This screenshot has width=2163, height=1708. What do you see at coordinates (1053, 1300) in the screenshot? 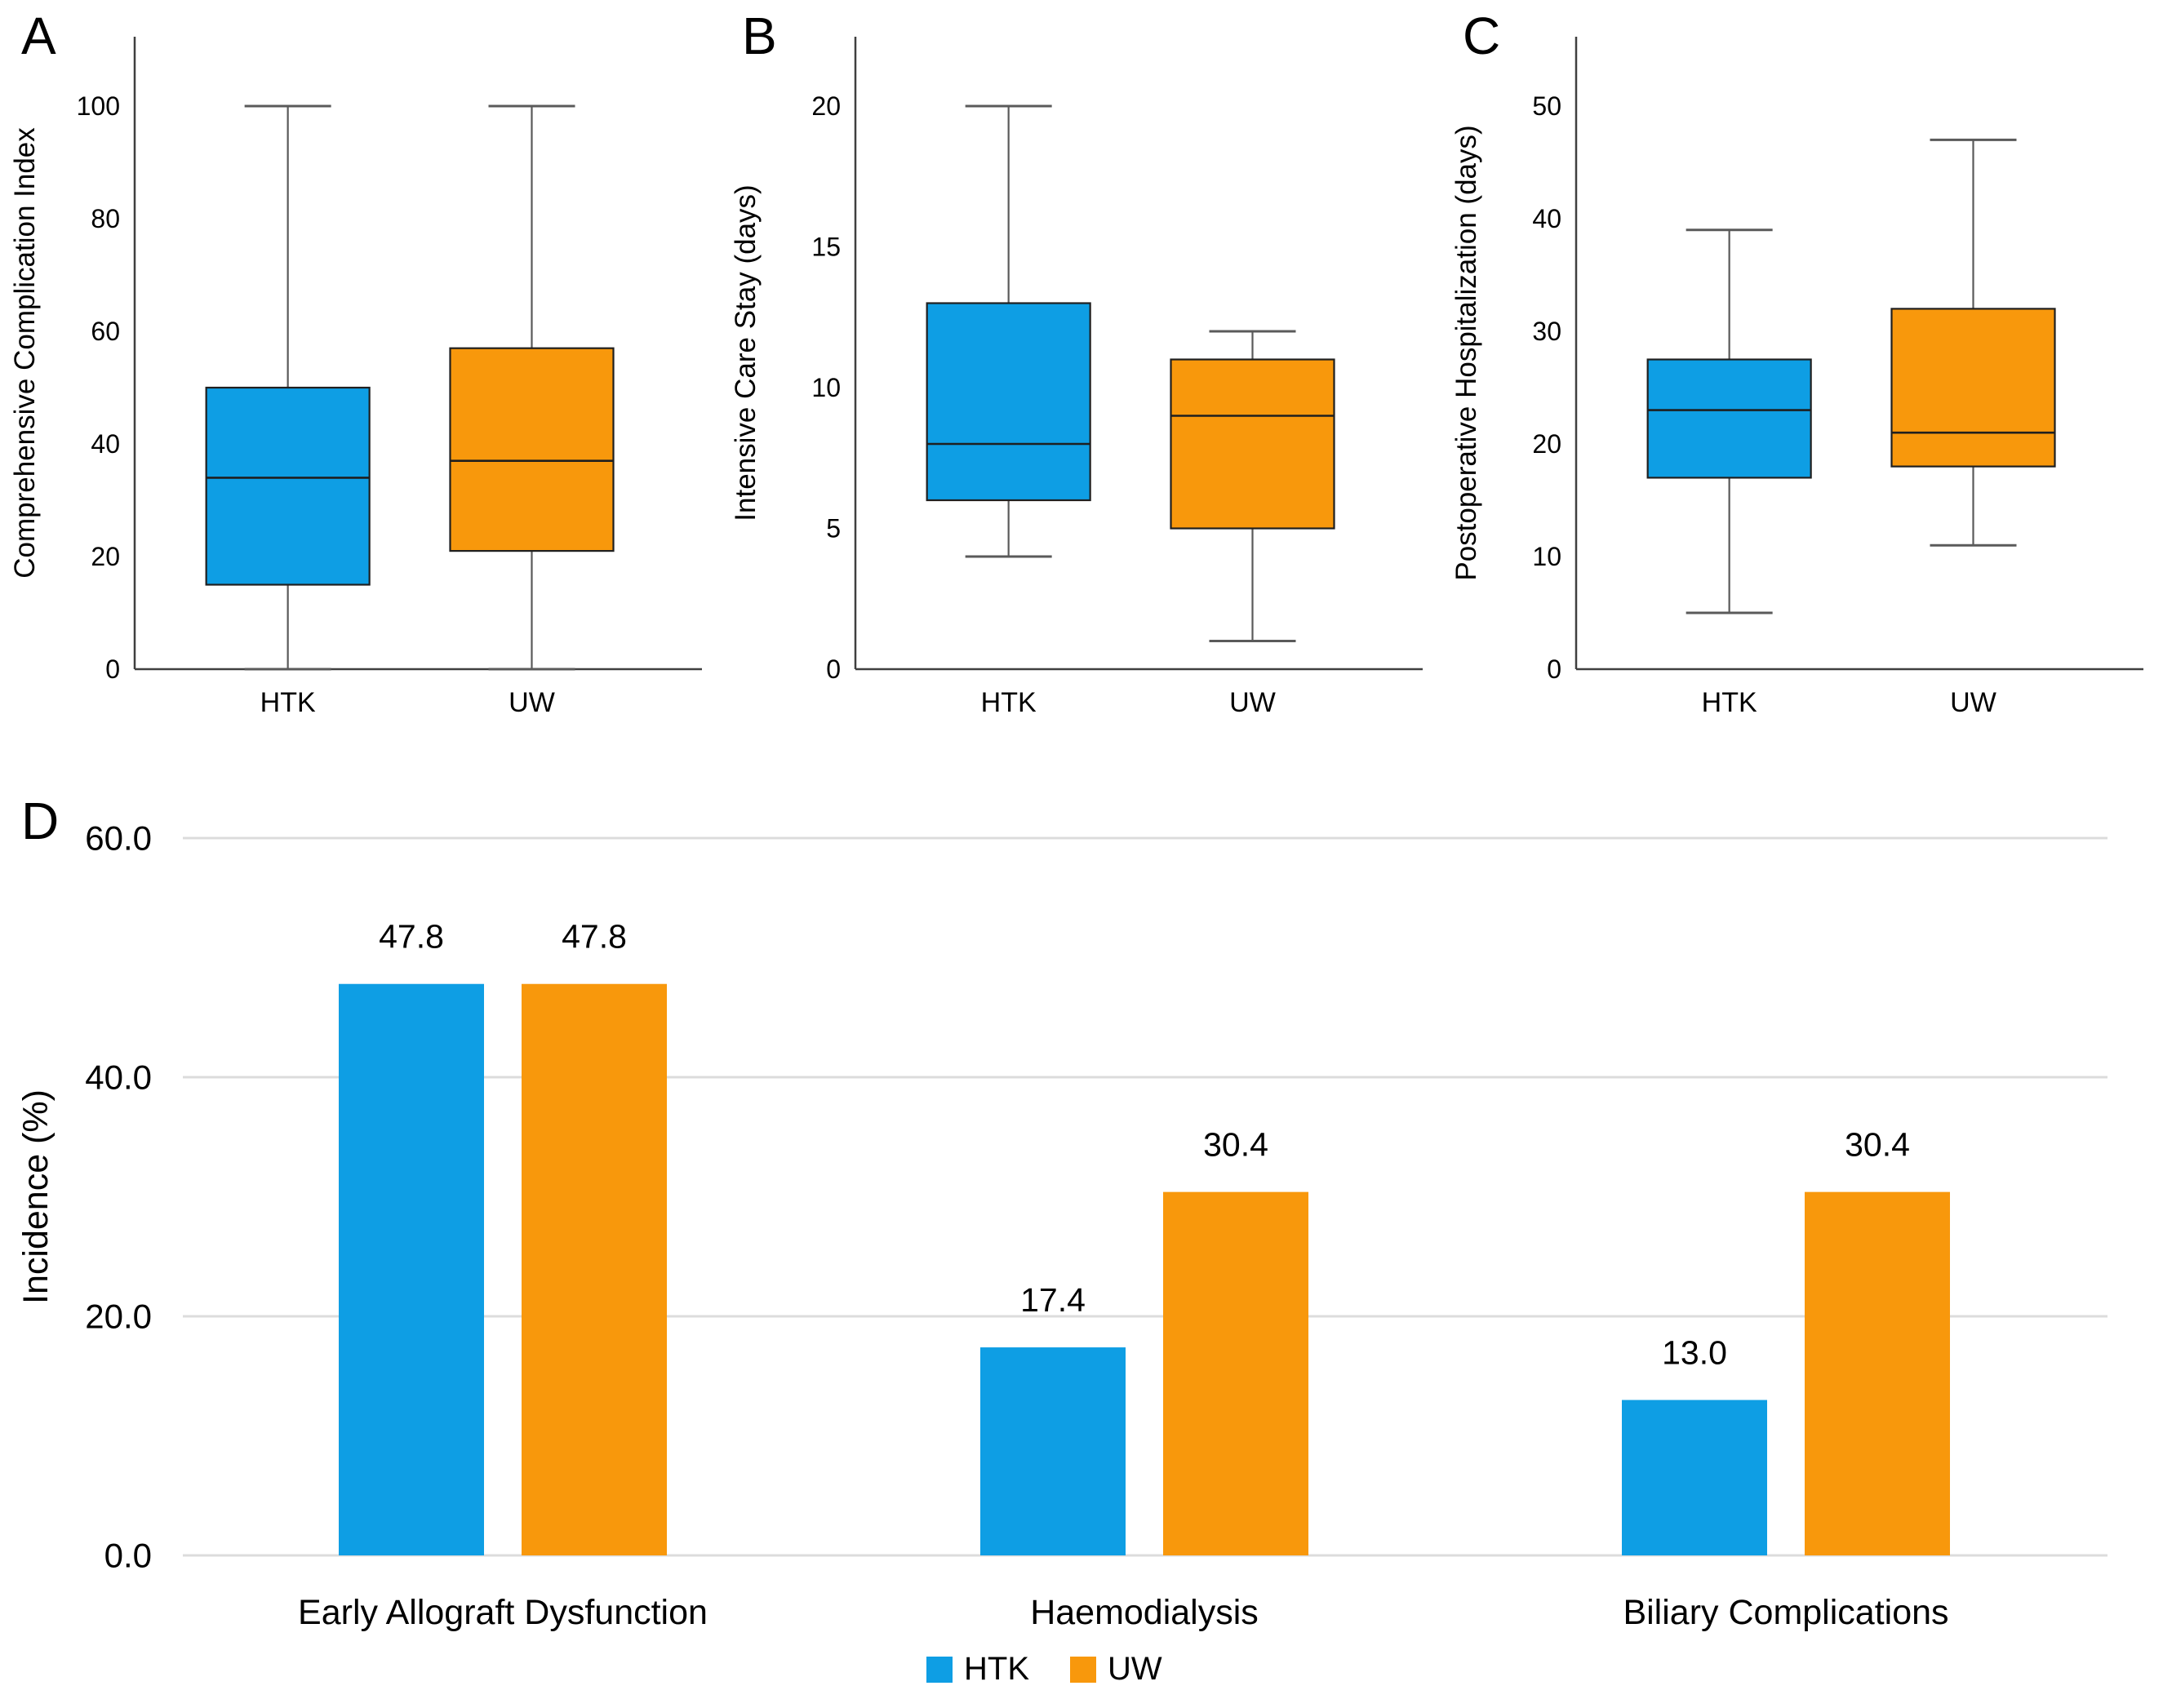
I see `value-label-htk-1: 17.4` at bounding box center [1053, 1300].